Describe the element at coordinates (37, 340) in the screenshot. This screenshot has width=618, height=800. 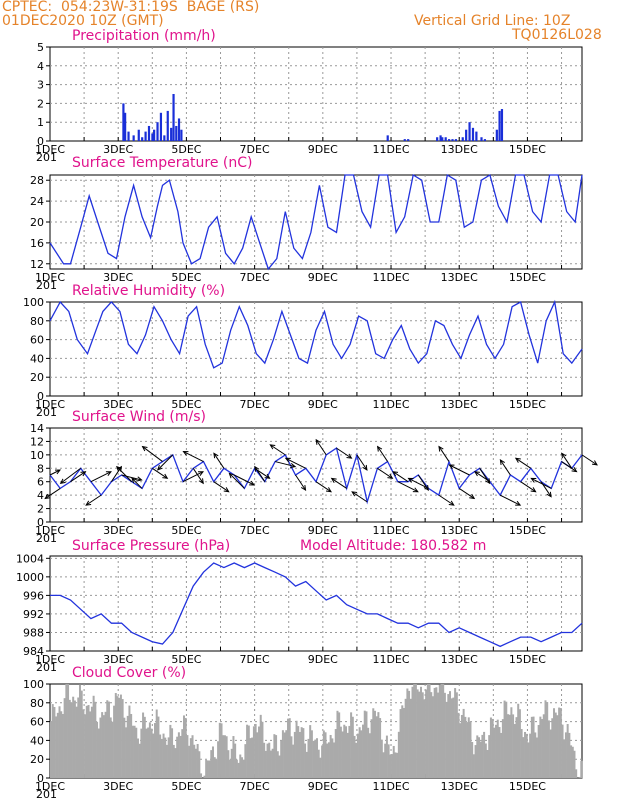
I see `rh-ytick-label: 60` at that location.